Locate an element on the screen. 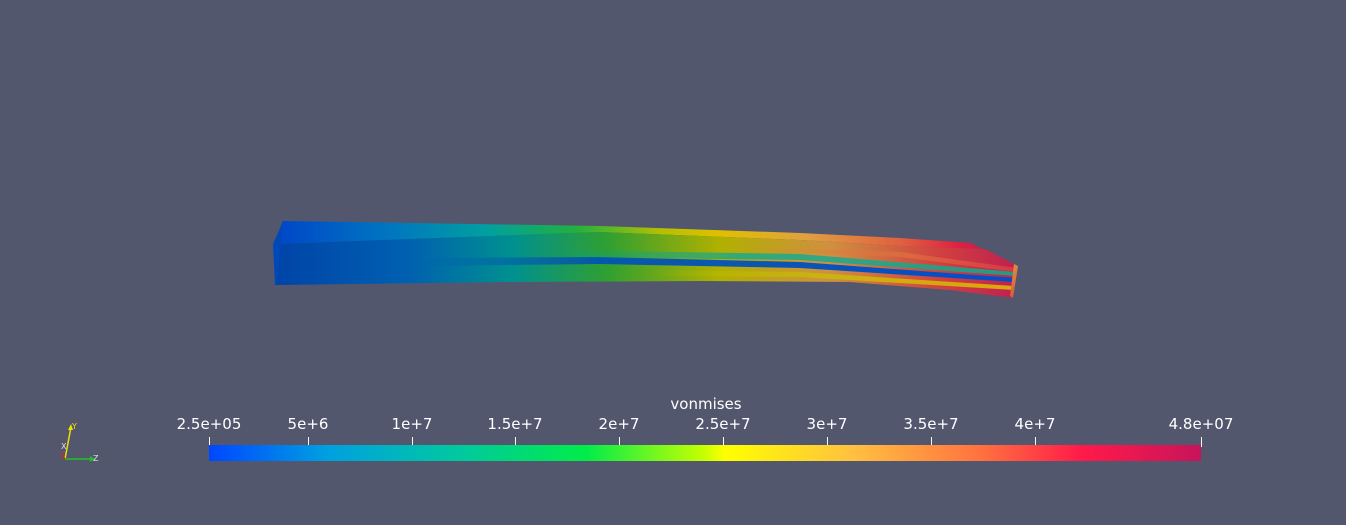 The width and height of the screenshot is (1346, 525). scalar-bar-tick-label: 2.5e+05 is located at coordinates (209, 424).